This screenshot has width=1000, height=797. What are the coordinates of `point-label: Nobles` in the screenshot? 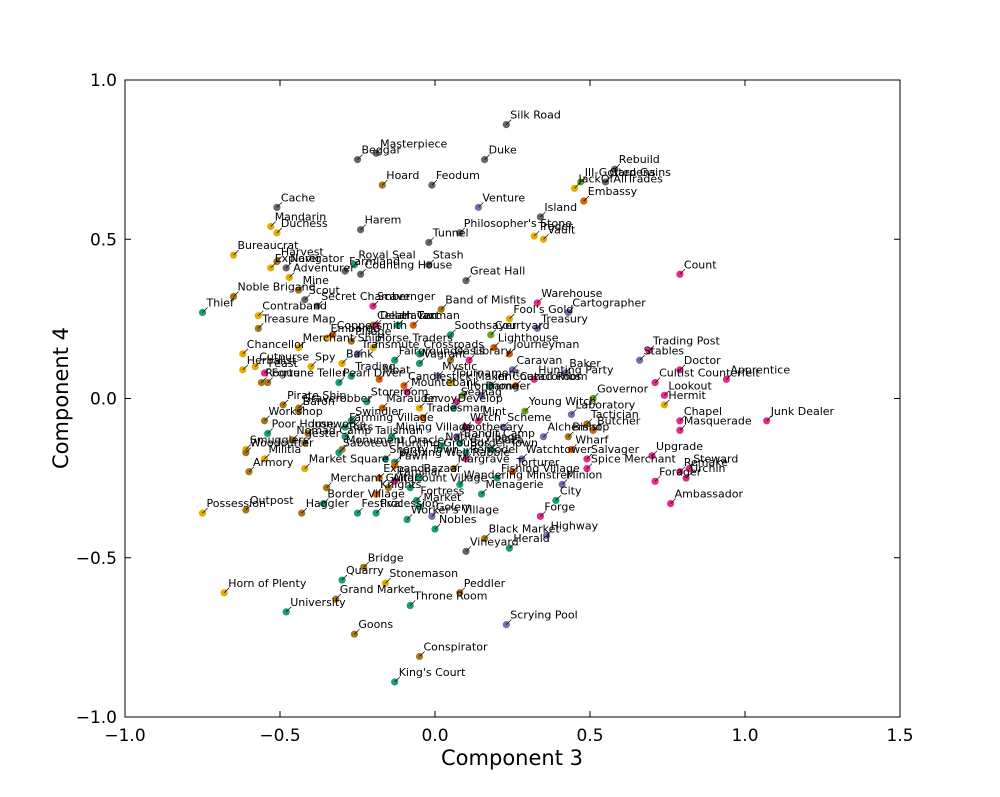 It's located at (458, 519).